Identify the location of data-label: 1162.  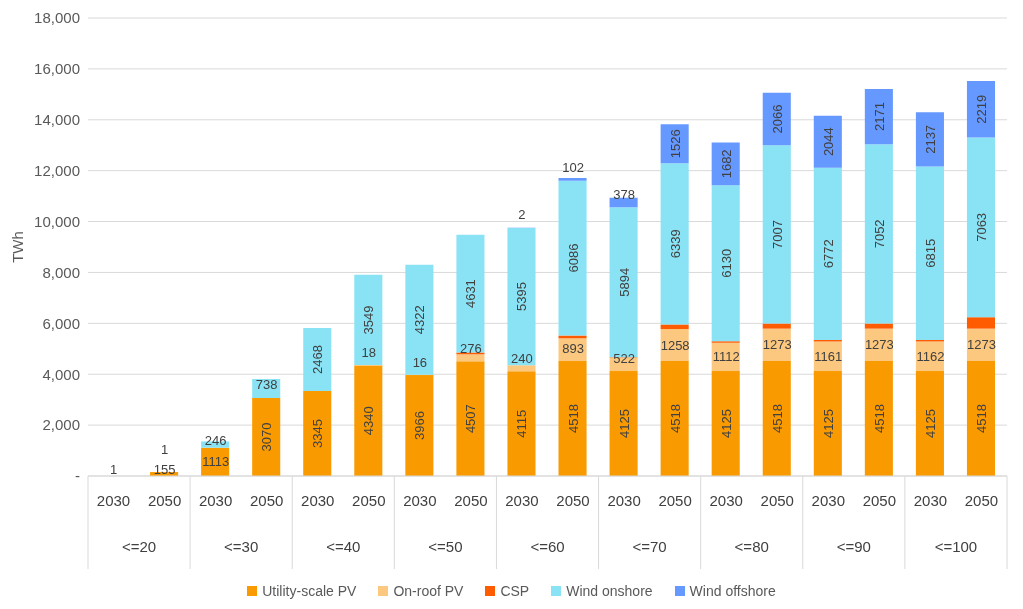
(930, 356).